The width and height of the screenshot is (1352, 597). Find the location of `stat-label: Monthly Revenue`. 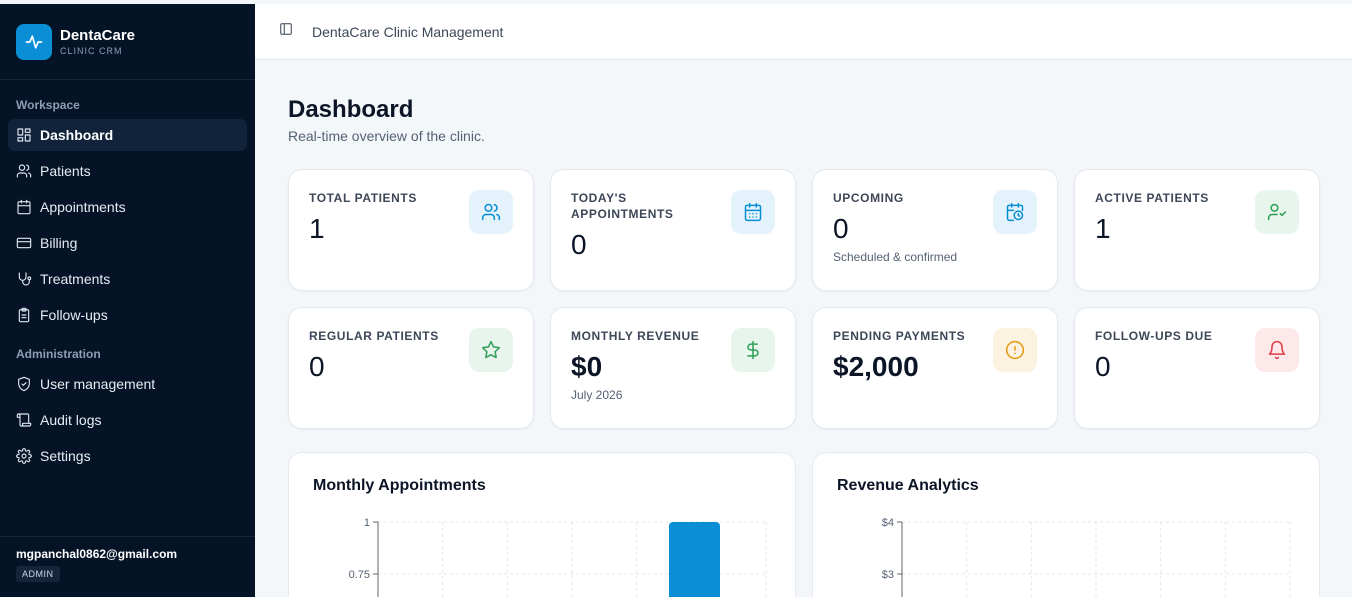

stat-label: Monthly Revenue is located at coordinates (635, 336).